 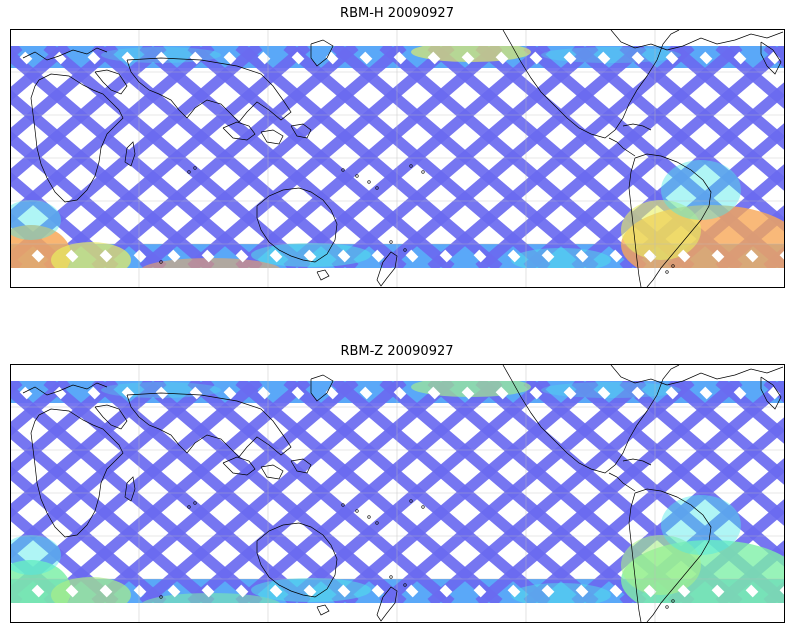 I want to click on panel-title: RBM-H 20090927, so click(x=397, y=13).